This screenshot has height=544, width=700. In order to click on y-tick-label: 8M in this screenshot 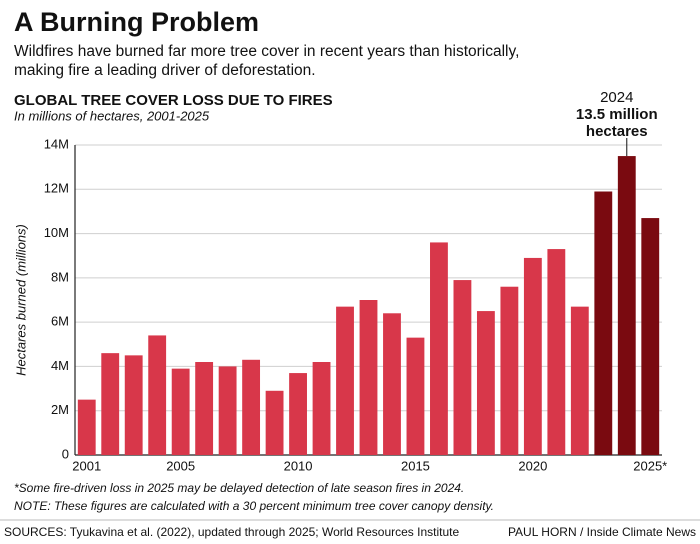, I will do `click(60, 276)`.